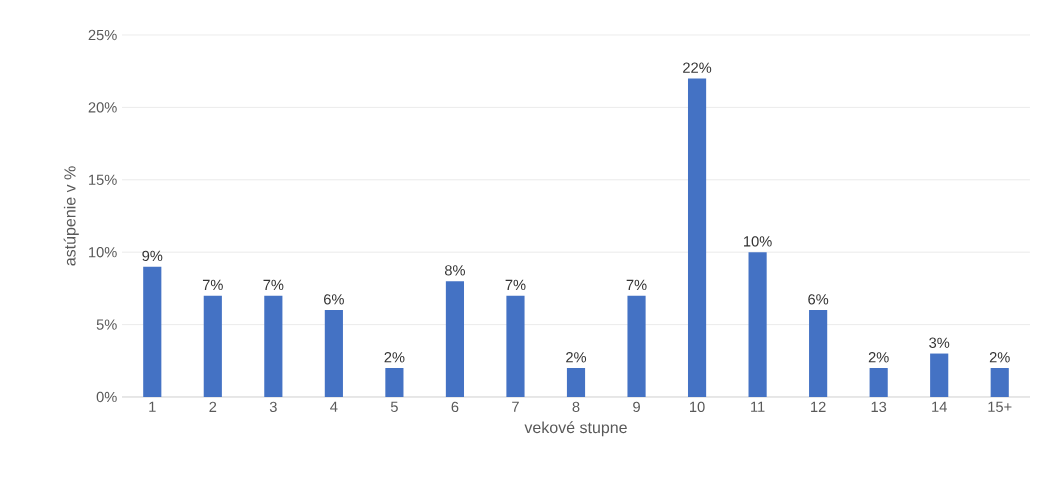 This screenshot has width=1047, height=492. I want to click on x-tick-label: 15+, so click(1000, 406).